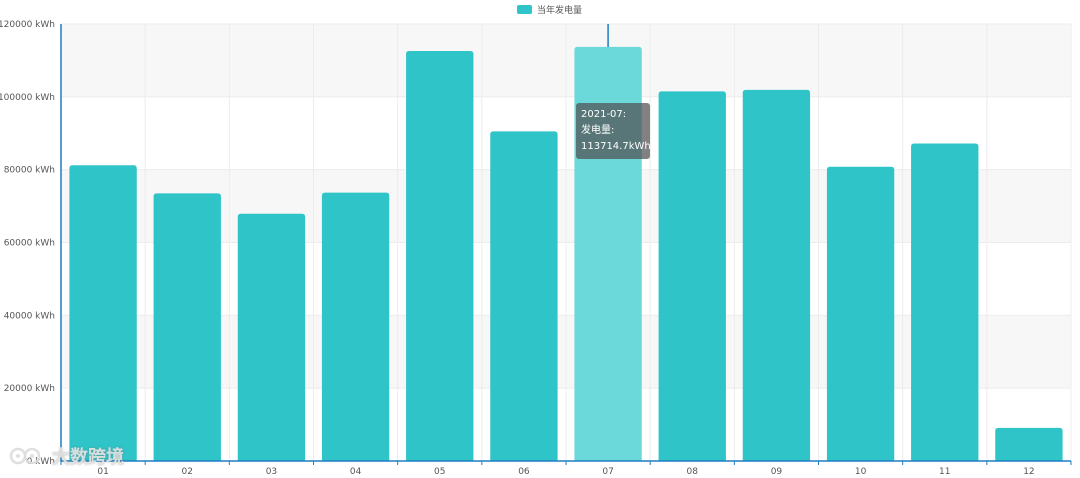 This screenshot has height=478, width=1080. I want to click on x-tick-label: 06, so click(524, 472).